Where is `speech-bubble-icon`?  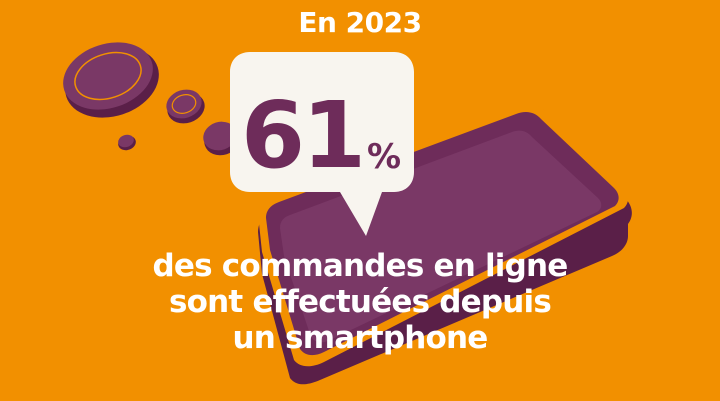
speech-bubble-icon is located at coordinates (322, 144).